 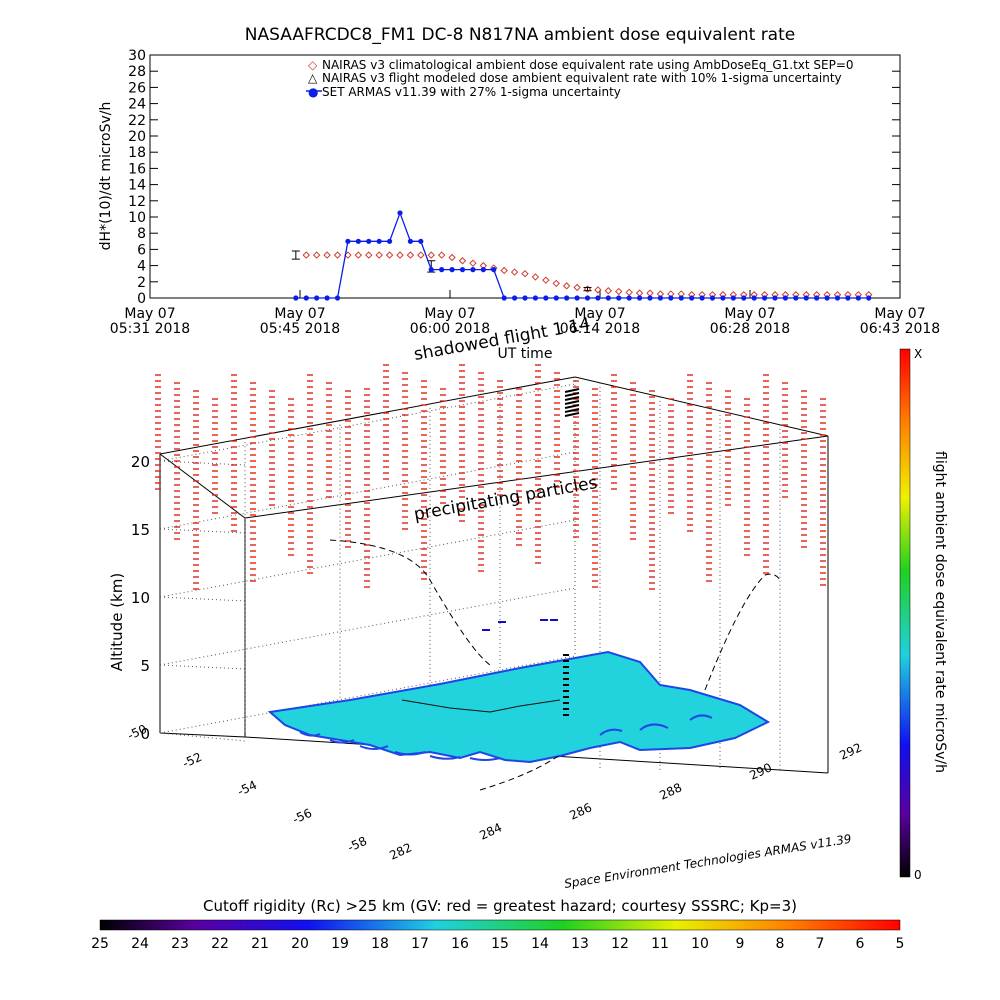 What do you see at coordinates (137, 153) in the screenshot?
I see `top-y-tick-label: 18` at bounding box center [137, 153].